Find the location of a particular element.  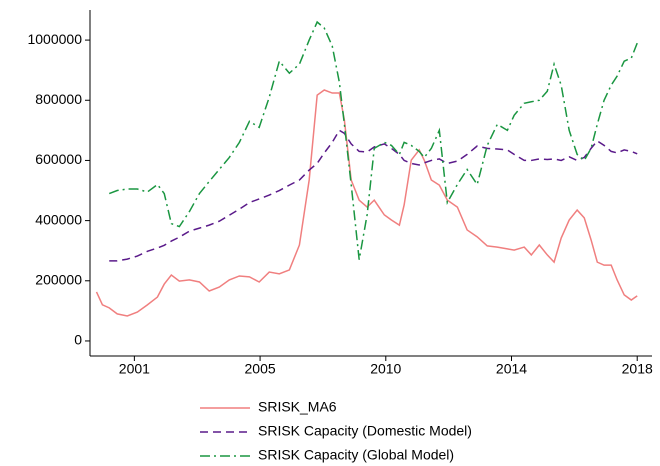

y-tick-label: 600000 is located at coordinates (58, 159).